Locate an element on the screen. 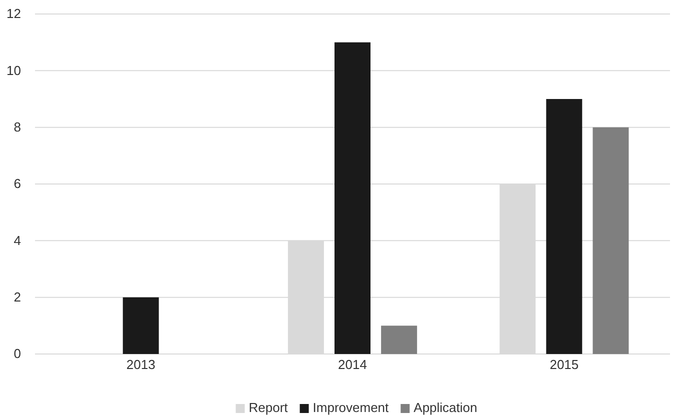 This screenshot has width=678, height=420. y-tick-label: 6 is located at coordinates (17, 184).